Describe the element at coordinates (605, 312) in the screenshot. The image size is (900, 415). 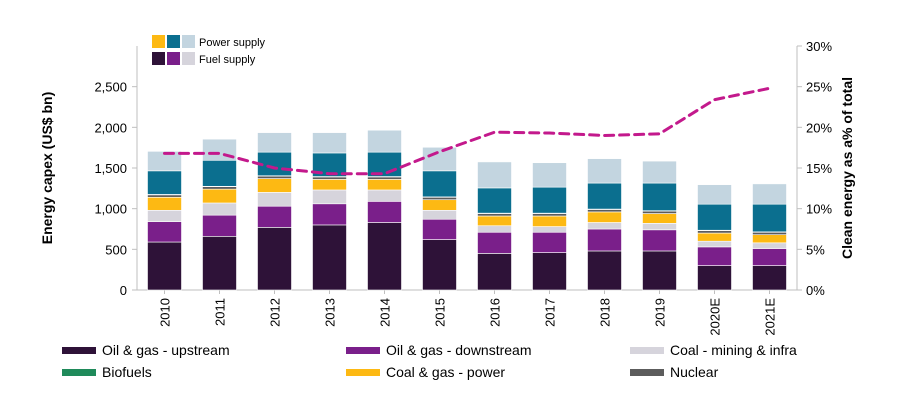
I see `x-tick-label: 2018` at that location.